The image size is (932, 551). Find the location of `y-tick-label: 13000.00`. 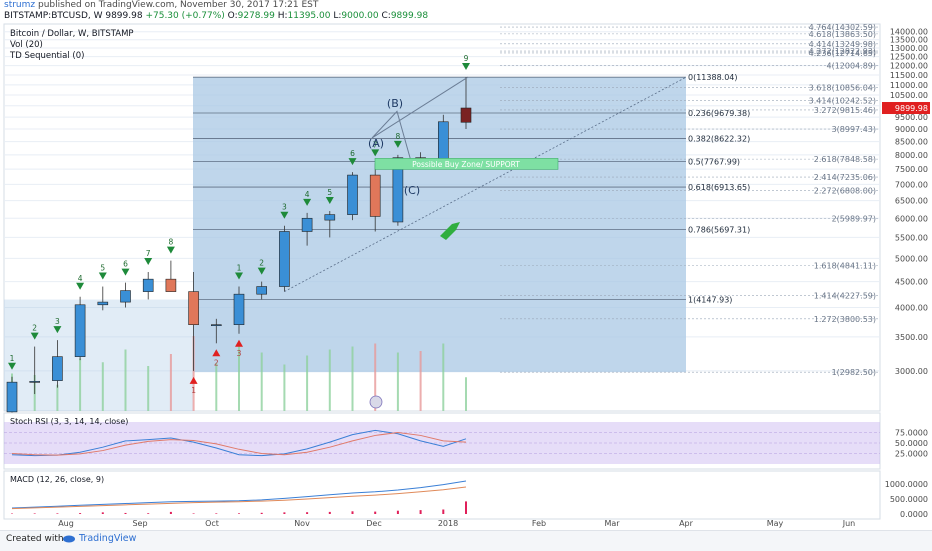

y-tick-label: 13000.00 is located at coordinates (909, 48).